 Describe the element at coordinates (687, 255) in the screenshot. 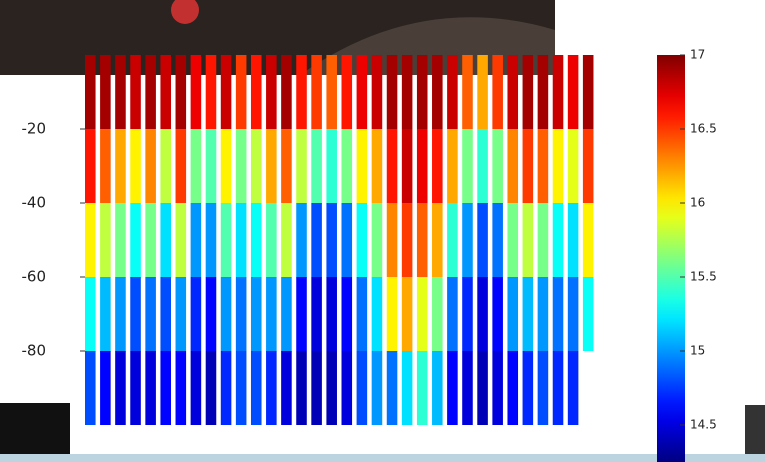

I see `colorbar: 17 16.5 16 15.5 15 14.5` at that location.